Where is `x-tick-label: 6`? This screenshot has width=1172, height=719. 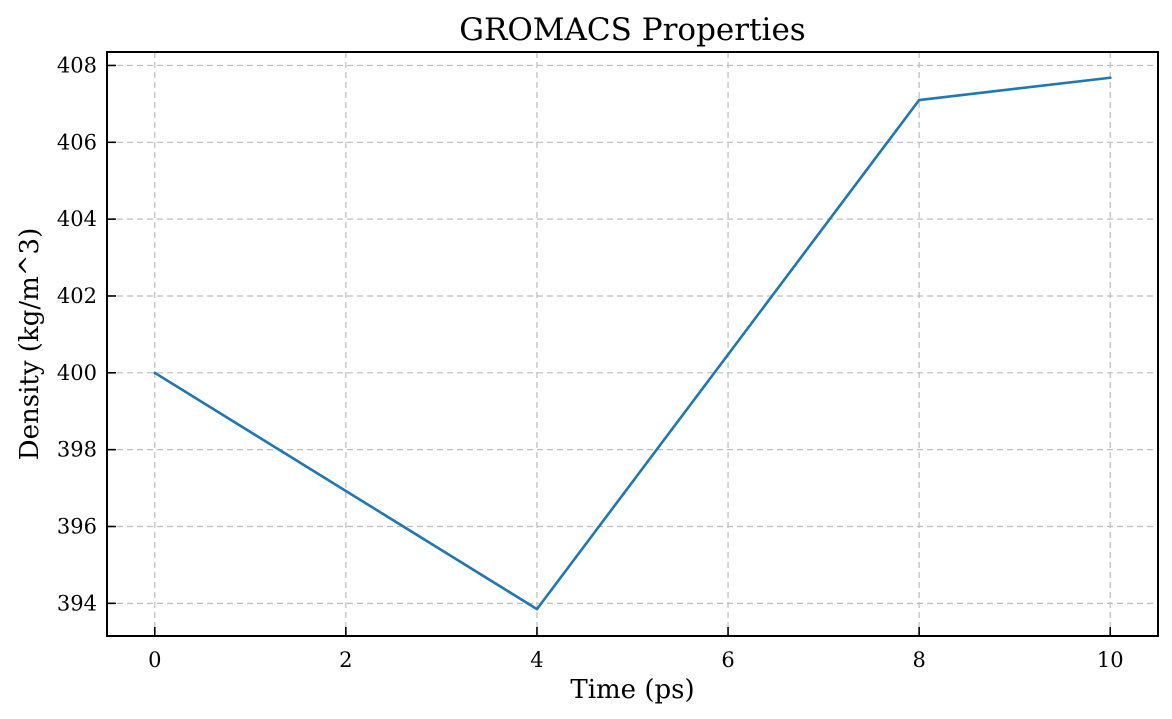
x-tick-label: 6 is located at coordinates (727, 660).